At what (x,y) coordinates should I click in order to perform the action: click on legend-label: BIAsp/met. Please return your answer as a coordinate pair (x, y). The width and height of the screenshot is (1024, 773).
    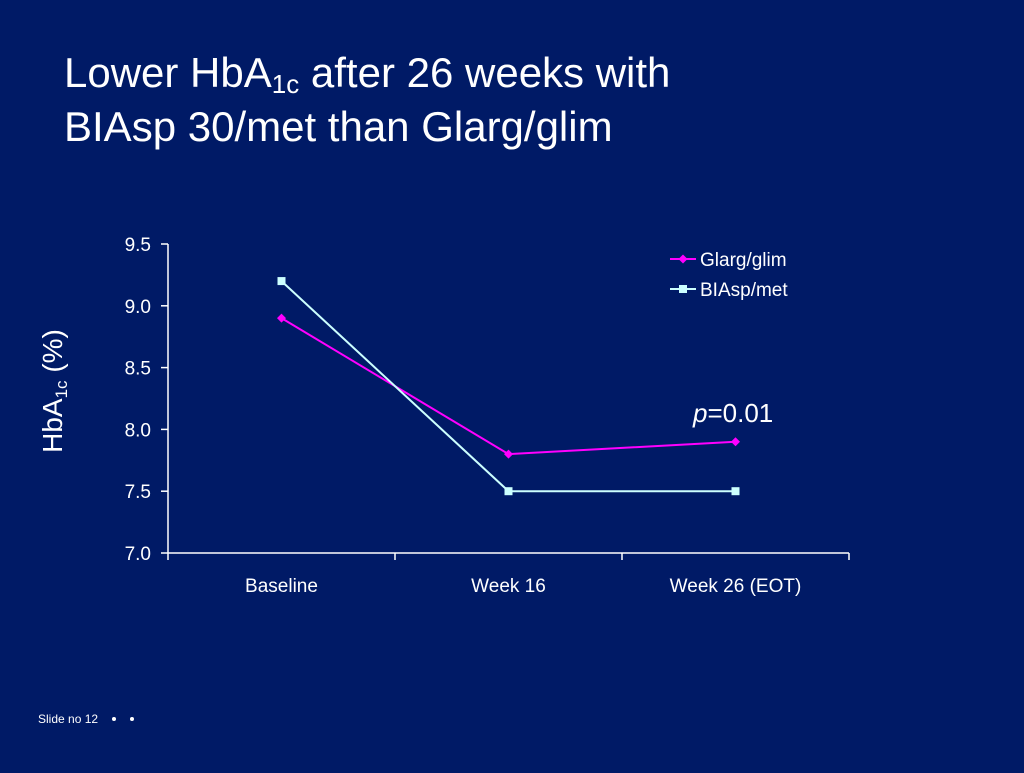
    Looking at the image, I should click on (744, 290).